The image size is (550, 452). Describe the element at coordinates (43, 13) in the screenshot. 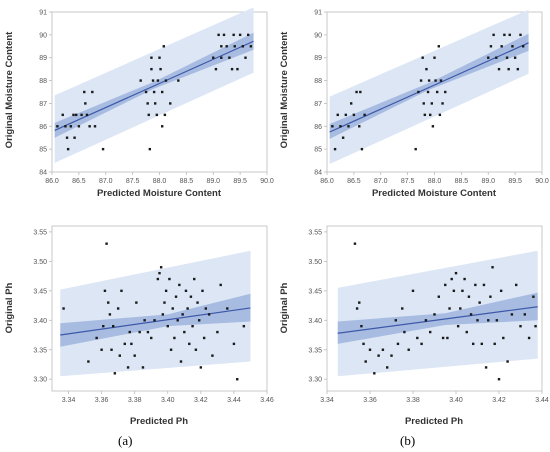

I see `y-tick-label: 91` at that location.